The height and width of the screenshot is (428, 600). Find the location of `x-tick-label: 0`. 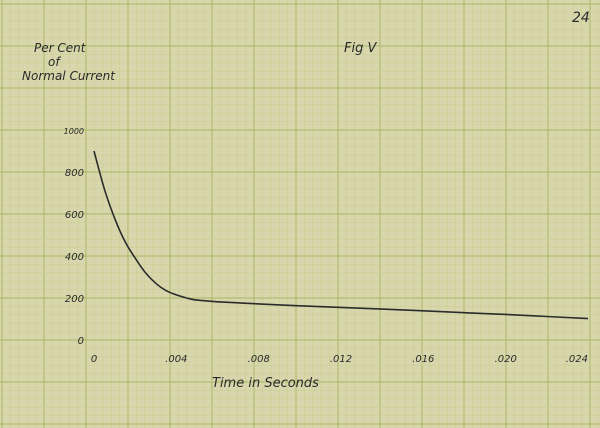

x-tick-label: 0 is located at coordinates (94, 359).